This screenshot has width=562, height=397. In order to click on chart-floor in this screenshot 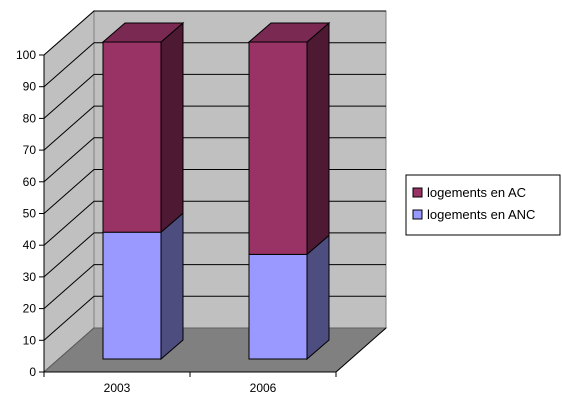, I will do `click(215, 350)`.